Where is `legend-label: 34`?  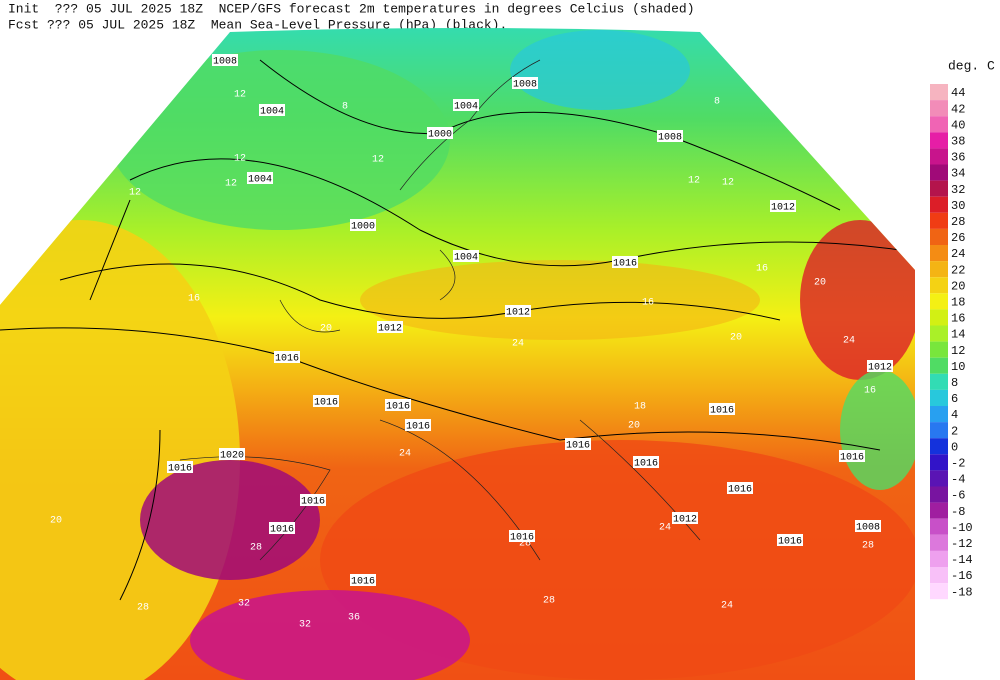
legend-label: 34 is located at coordinates (958, 174).